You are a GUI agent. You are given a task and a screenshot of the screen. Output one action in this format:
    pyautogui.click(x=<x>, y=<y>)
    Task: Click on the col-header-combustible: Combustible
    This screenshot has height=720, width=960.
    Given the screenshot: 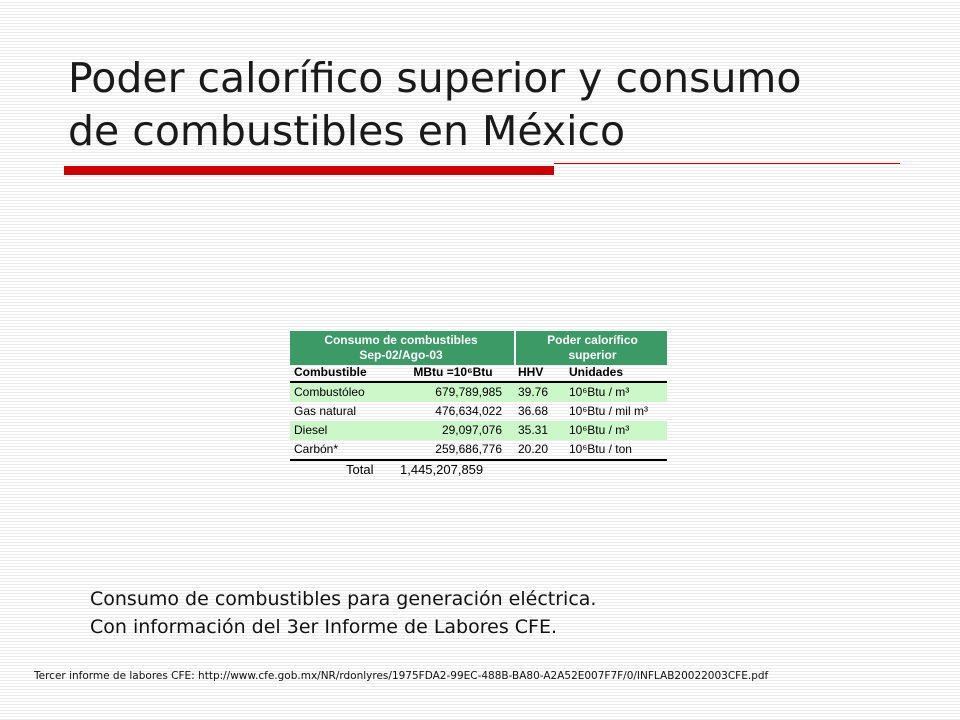 What is the action you would take?
    pyautogui.click(x=330, y=372)
    